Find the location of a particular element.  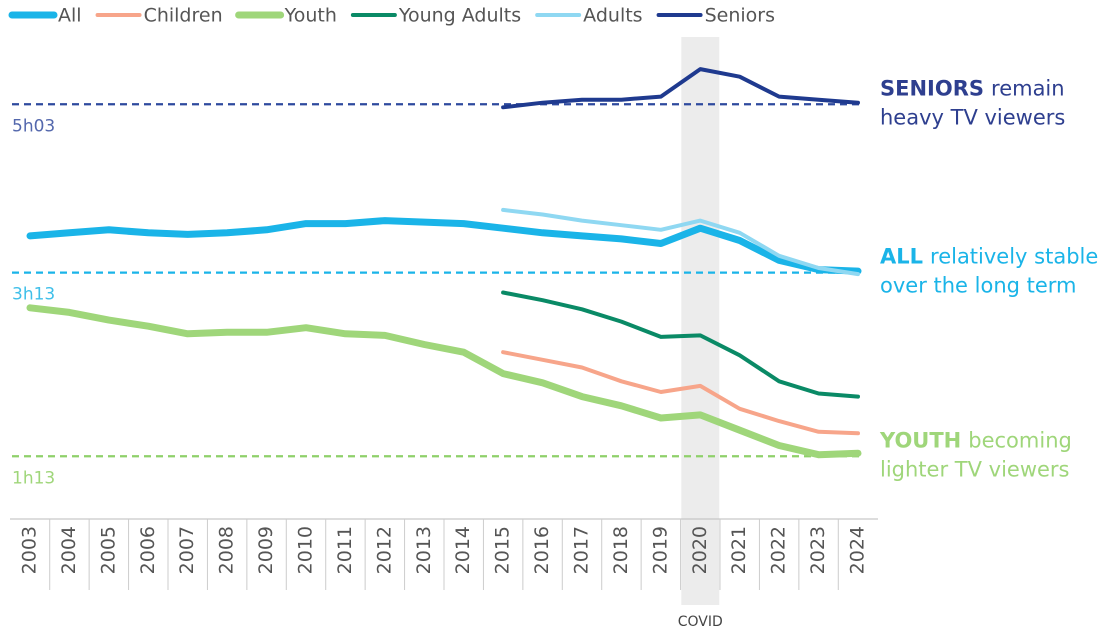

x-tick-label: 2022 is located at coordinates (779, 550).